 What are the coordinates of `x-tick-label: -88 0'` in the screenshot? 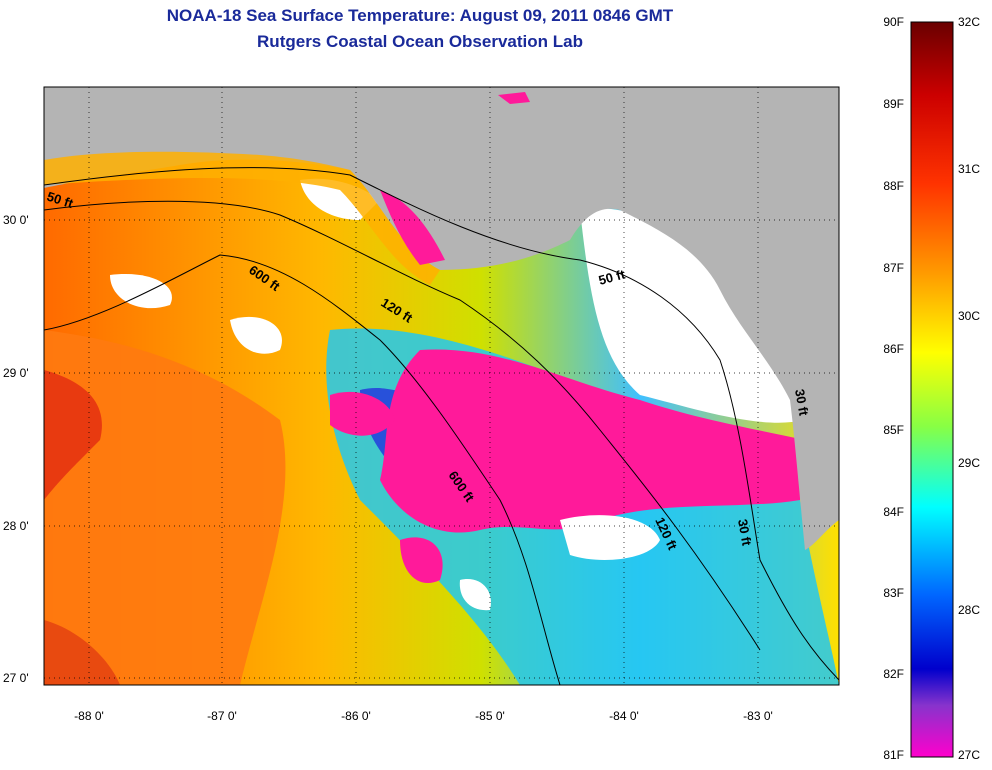 It's located at (89, 716).